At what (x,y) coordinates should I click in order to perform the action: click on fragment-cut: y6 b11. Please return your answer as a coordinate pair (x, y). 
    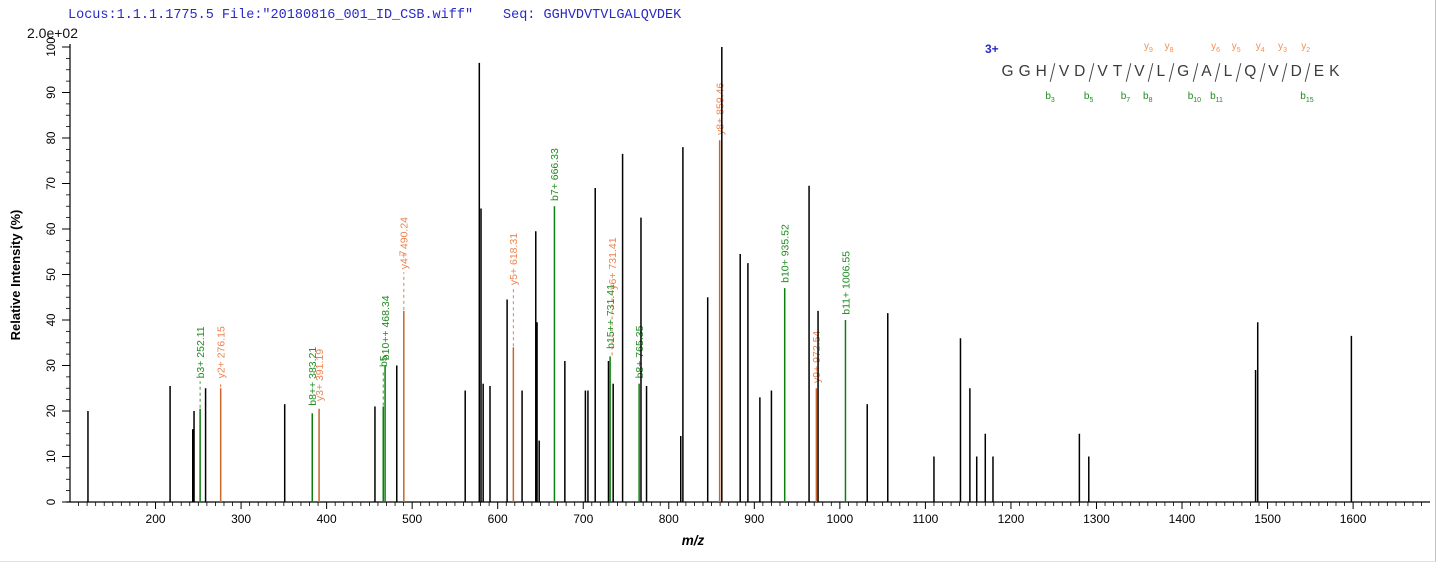
    Looking at the image, I should click on (1216, 72).